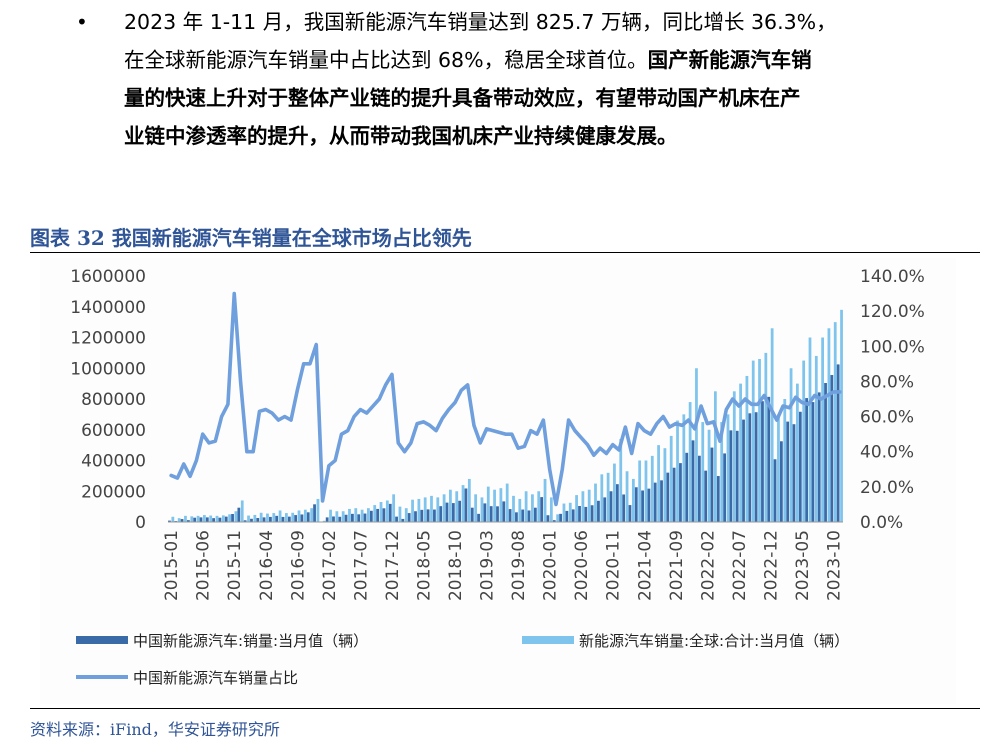 The image size is (994, 746). I want to click on x-tick-label: 2020-01, so click(551, 565).